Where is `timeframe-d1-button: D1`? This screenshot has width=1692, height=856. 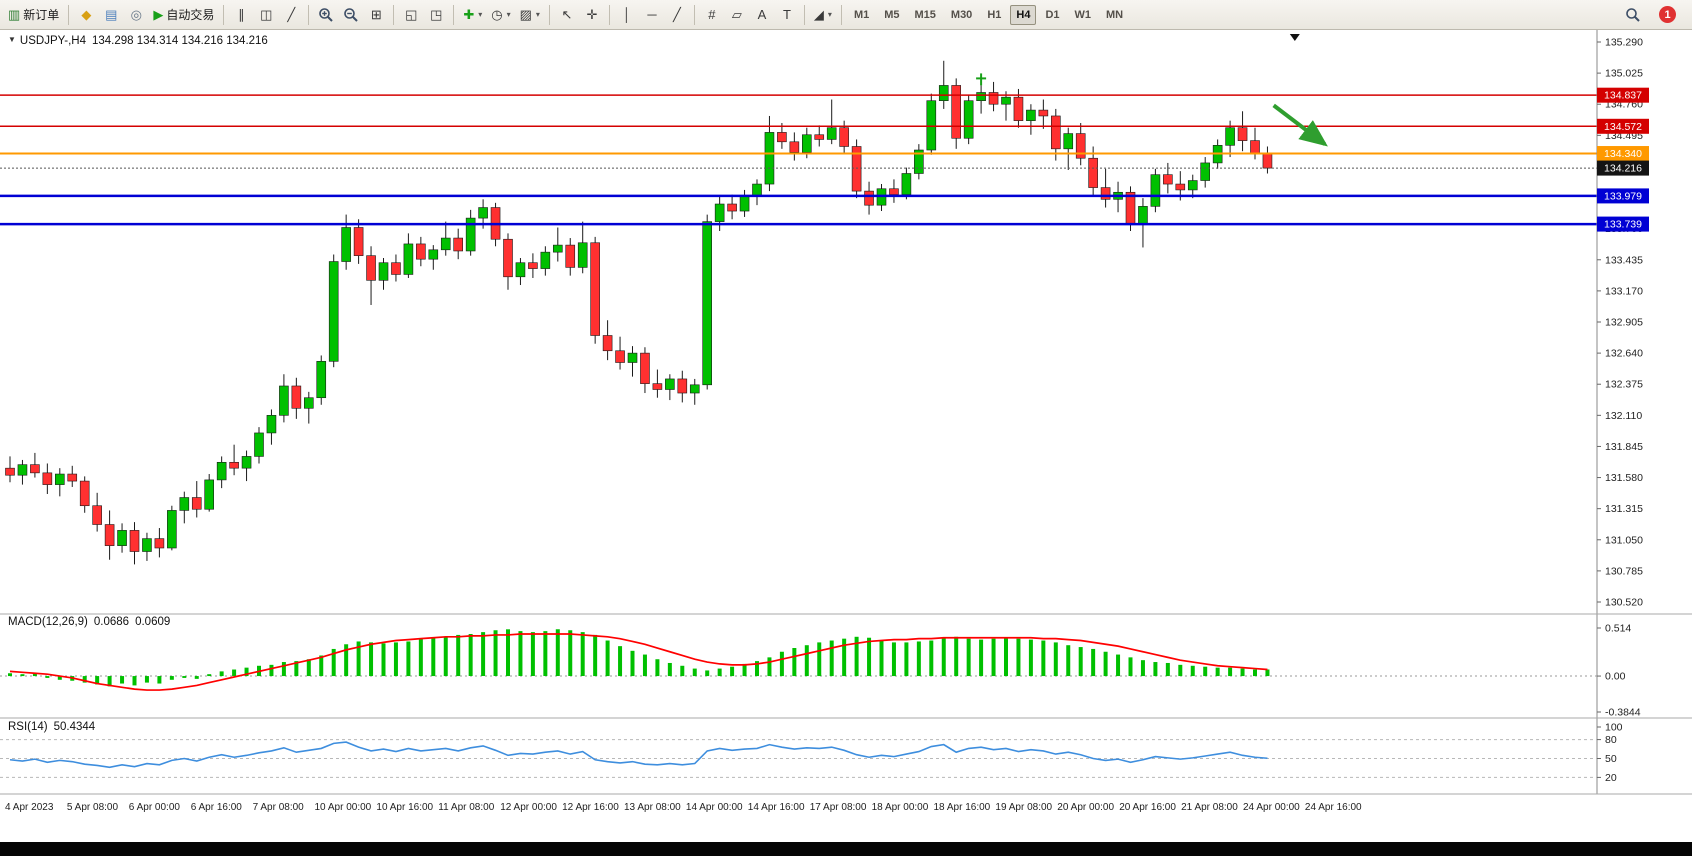
timeframe-d1-button: D1 is located at coordinates (1052, 15).